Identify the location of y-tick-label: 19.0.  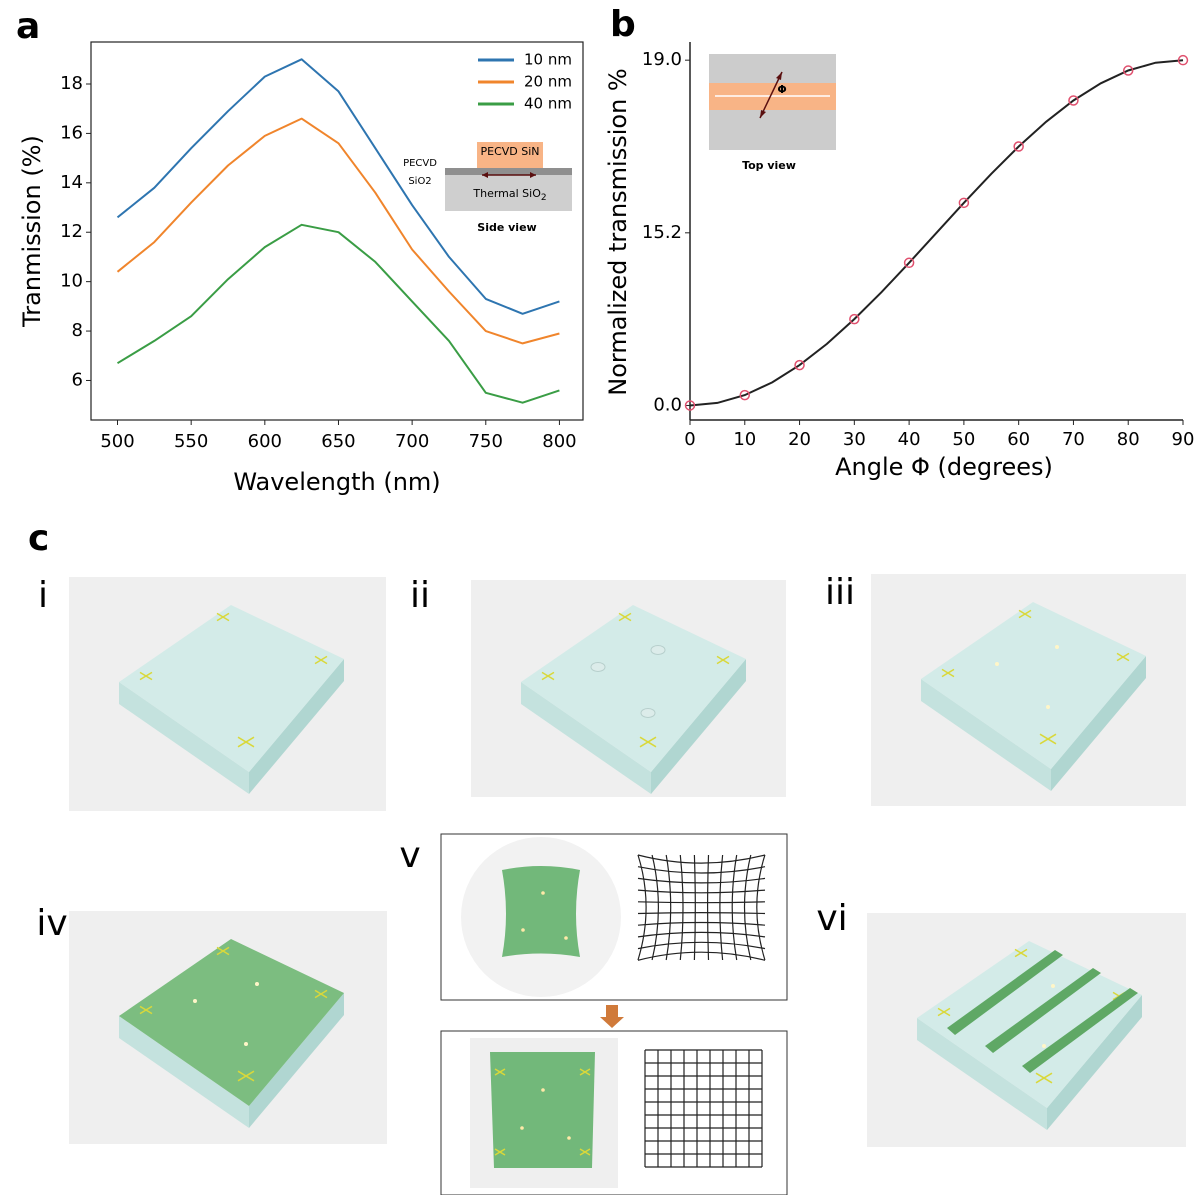
(662, 59).